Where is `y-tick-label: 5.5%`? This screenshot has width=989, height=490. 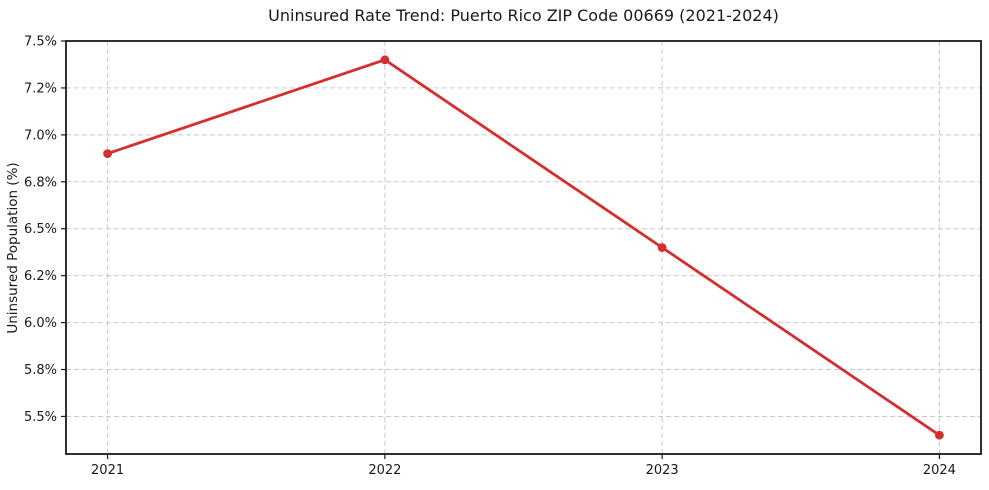
y-tick-label: 5.5% is located at coordinates (40, 417).